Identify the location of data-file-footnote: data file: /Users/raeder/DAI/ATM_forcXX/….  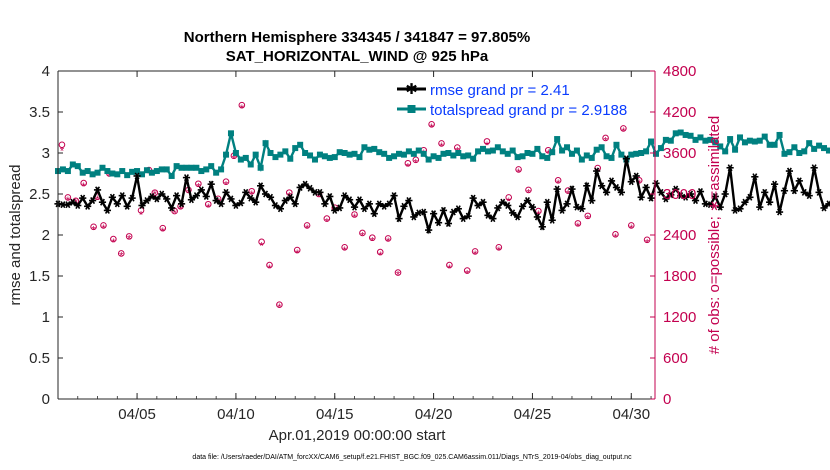
(412, 457).